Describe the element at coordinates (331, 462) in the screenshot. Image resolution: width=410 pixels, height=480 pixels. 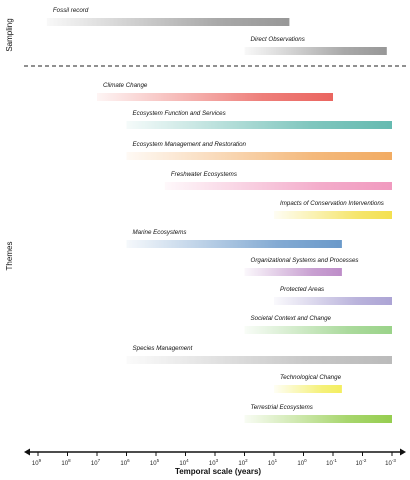
I see `x-tick-label-10: 10⁻¹` at that location.